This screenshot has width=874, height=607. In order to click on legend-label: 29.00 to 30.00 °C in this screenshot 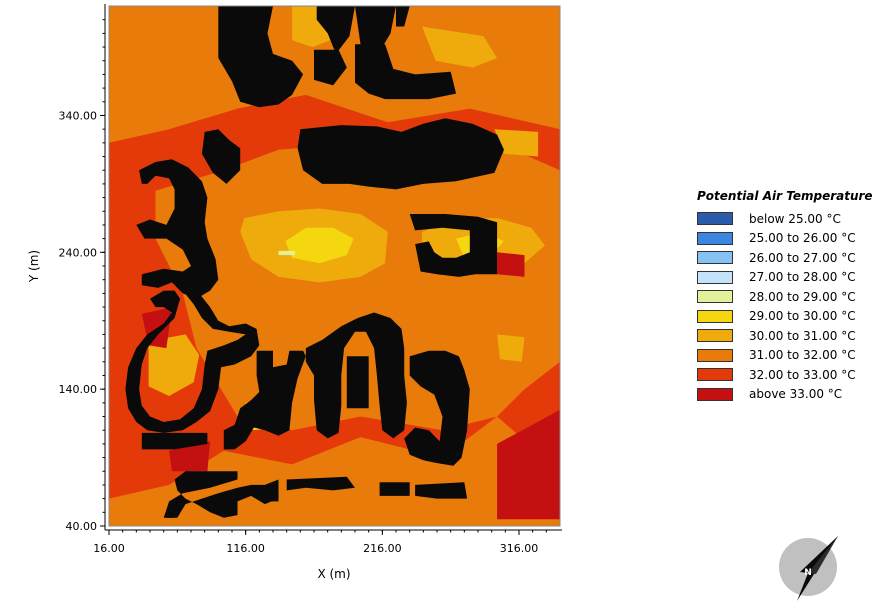, I will do `click(802, 316)`.